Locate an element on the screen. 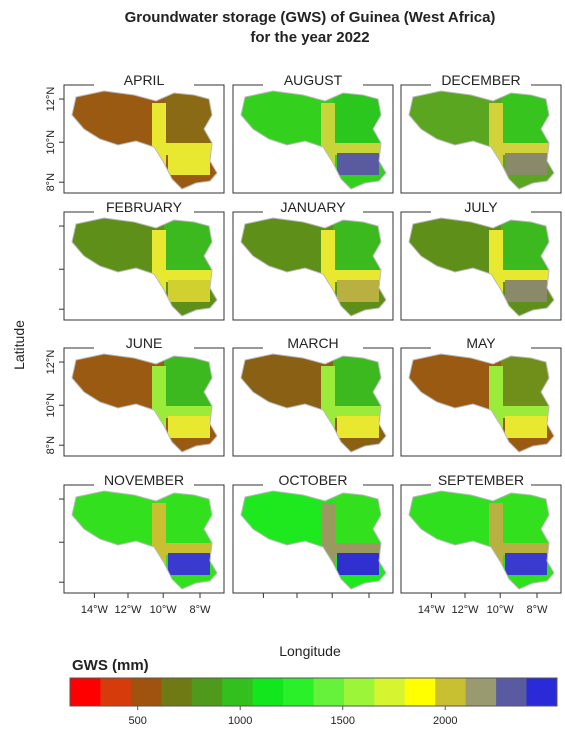  subtitle: for the year 2022 is located at coordinates (309, 37).